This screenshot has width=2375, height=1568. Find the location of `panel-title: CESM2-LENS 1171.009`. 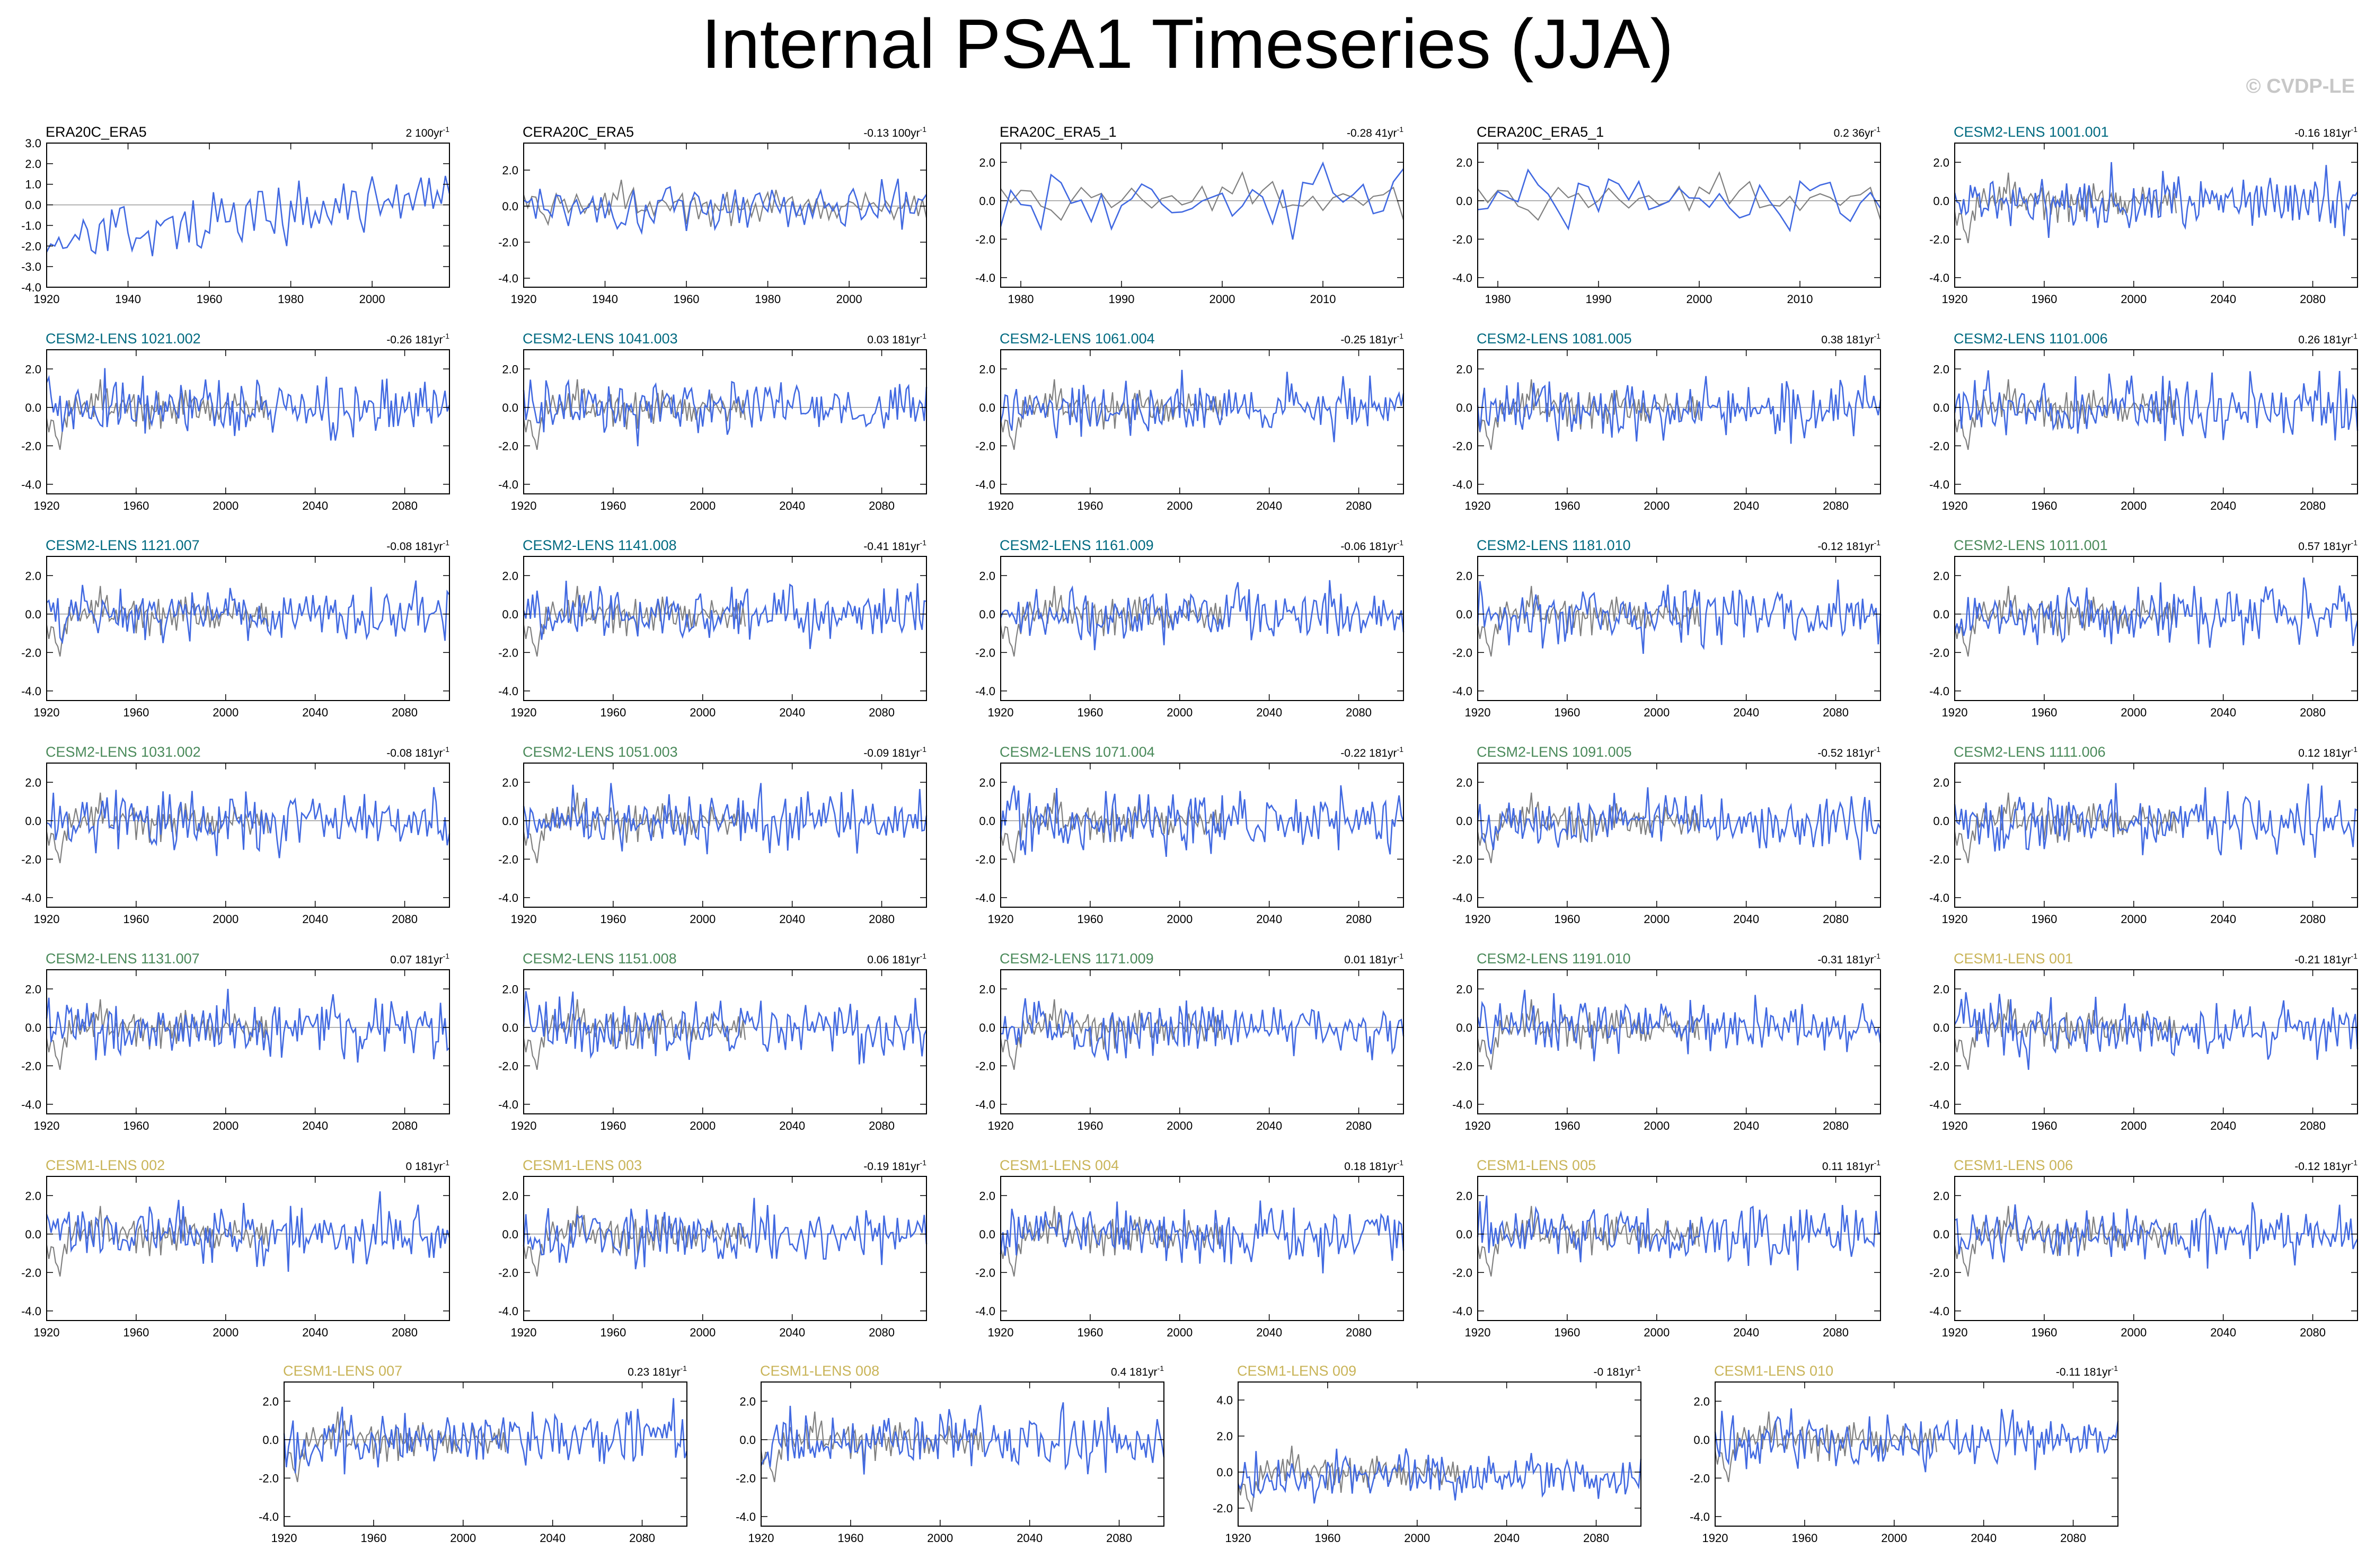

panel-title: CESM2-LENS 1171.009 is located at coordinates (1077, 959).